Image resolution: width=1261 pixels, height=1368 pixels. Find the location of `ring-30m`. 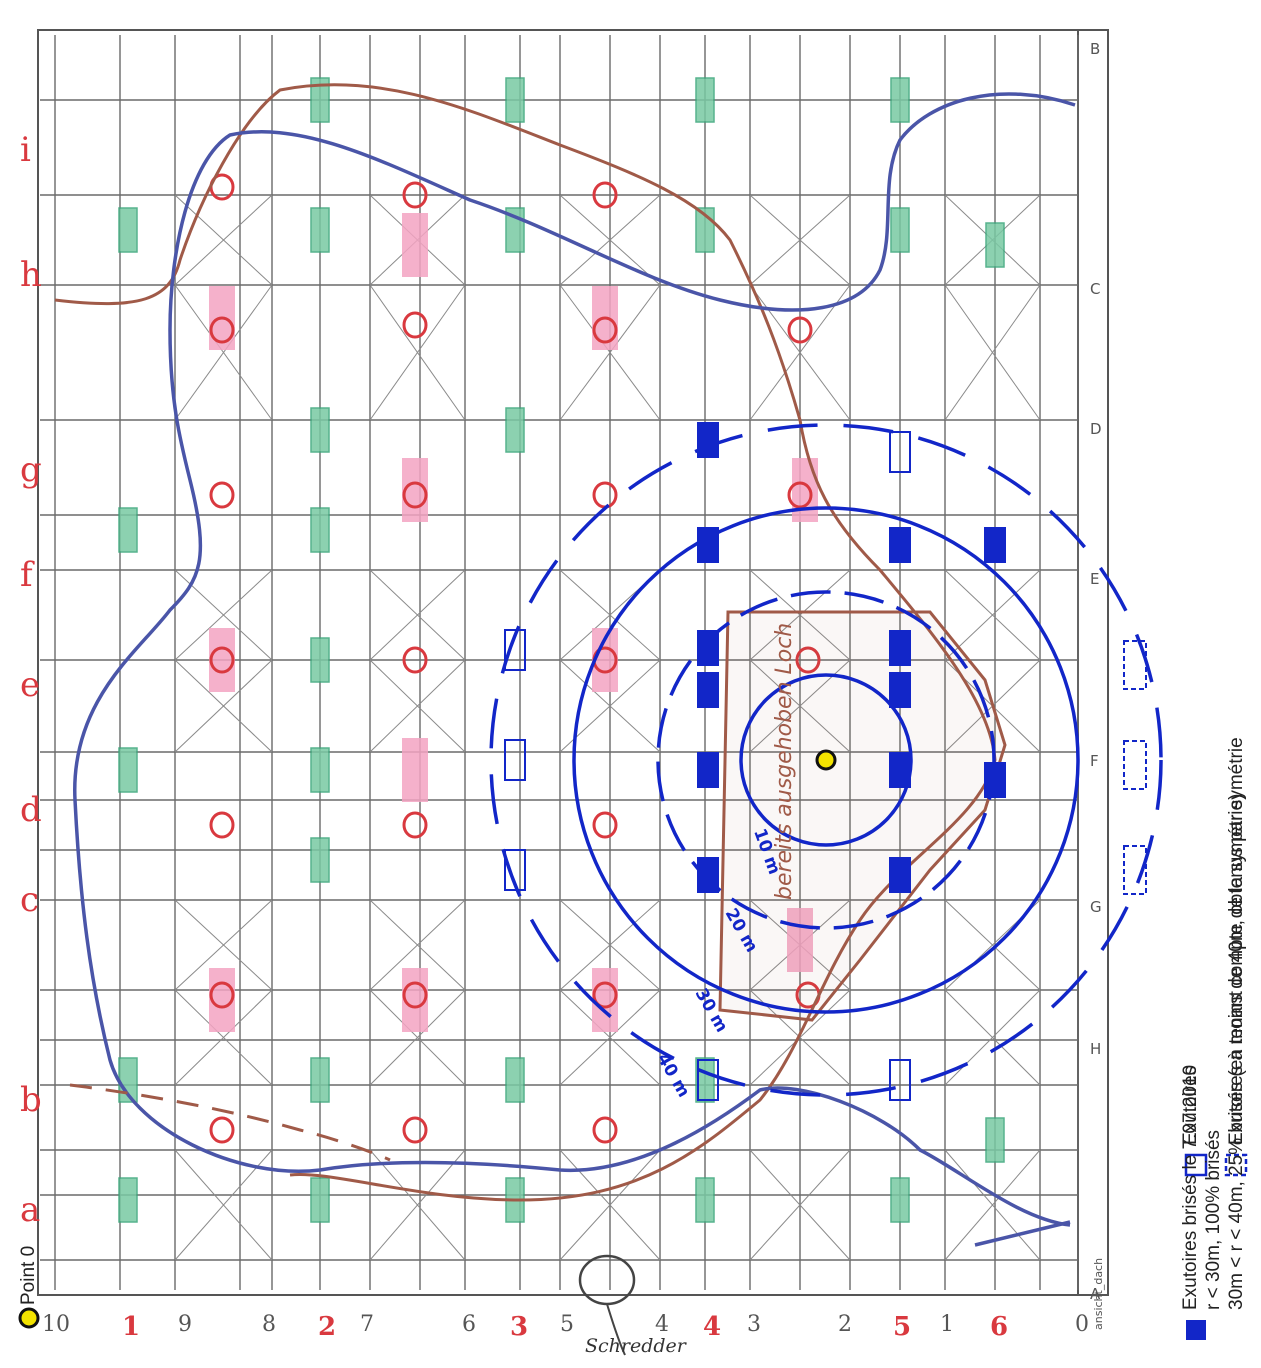

ring-30m is located at coordinates (826, 760).